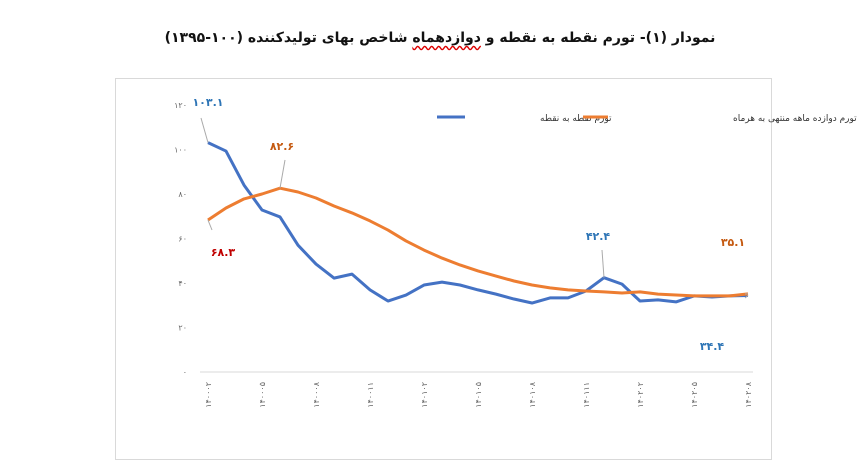 Image resolution: width=864 pixels, height=471 pixels. I want to click on x-tick-label: ۱۴۰۰۰۵, so click(262, 395).